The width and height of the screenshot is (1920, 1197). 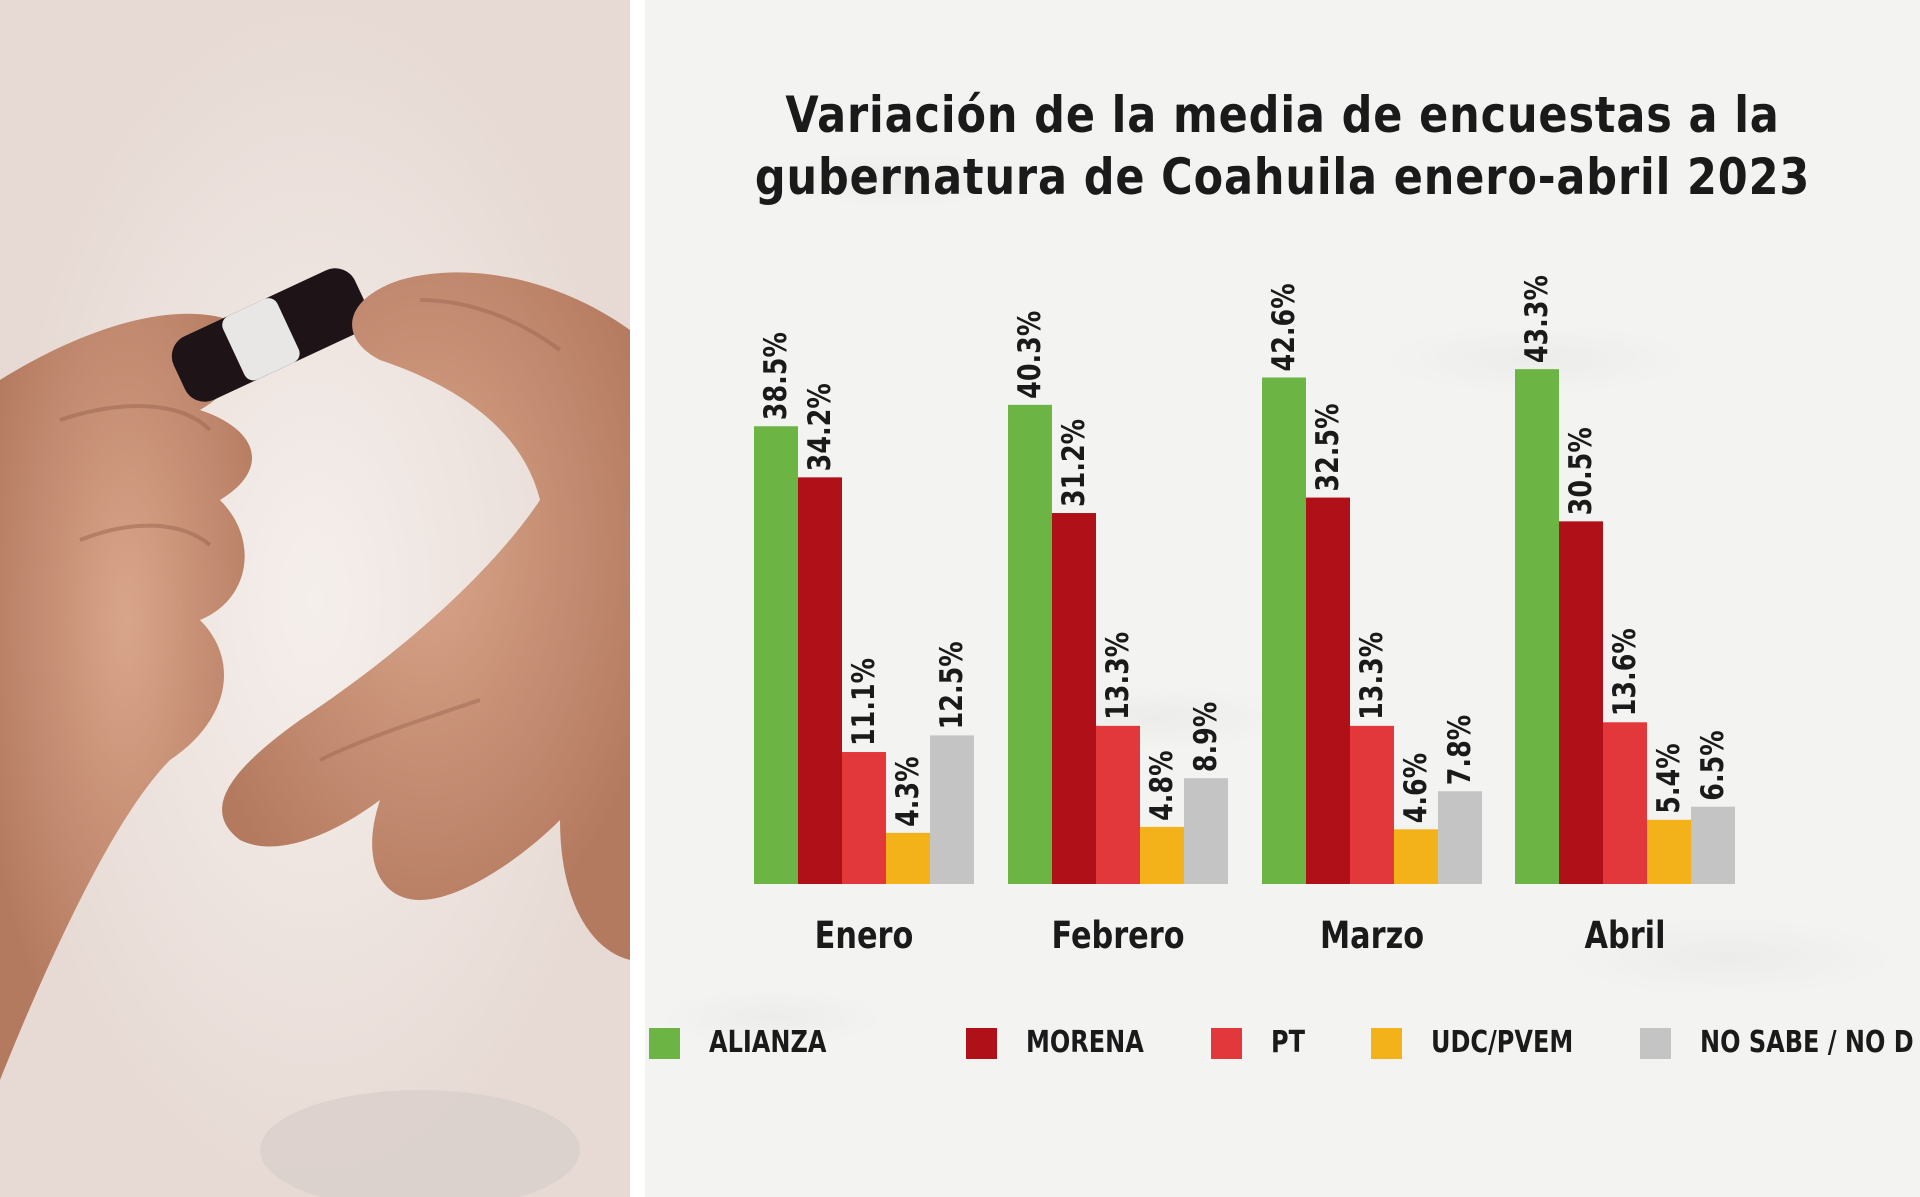 What do you see at coordinates (1282, 115) in the screenshot?
I see `chart-title-line-1: Variación de la media de encuestas a la` at bounding box center [1282, 115].